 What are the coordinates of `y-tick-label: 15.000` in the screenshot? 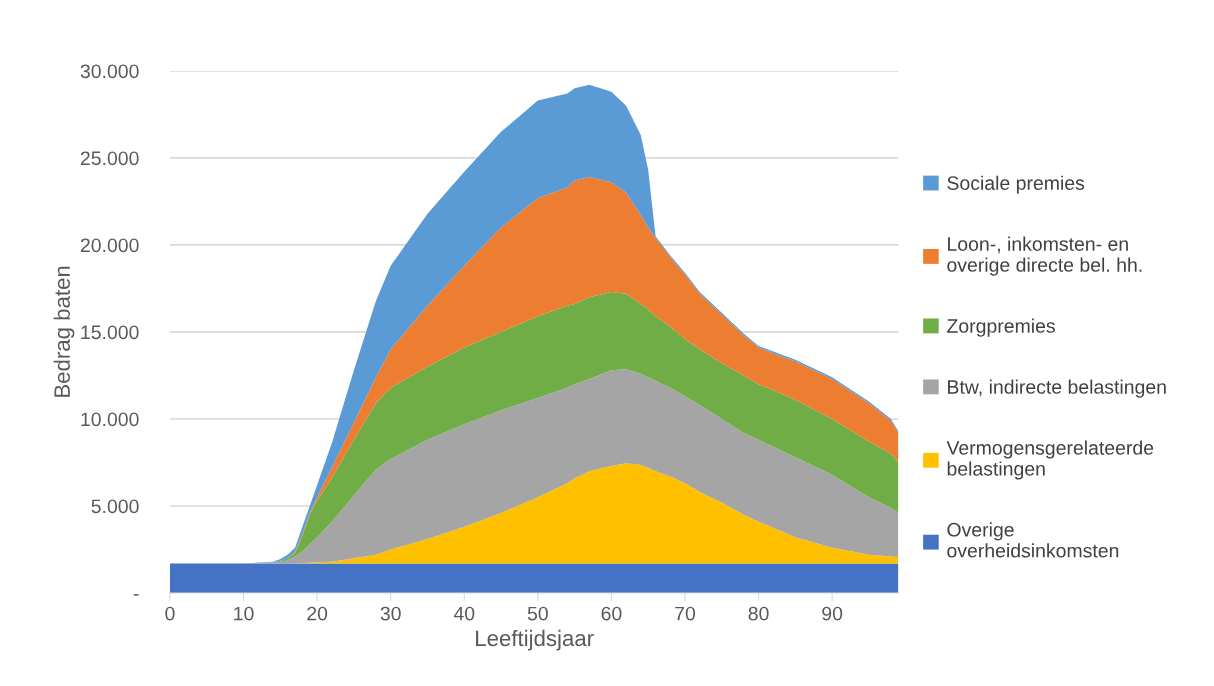 It's located at (110, 332).